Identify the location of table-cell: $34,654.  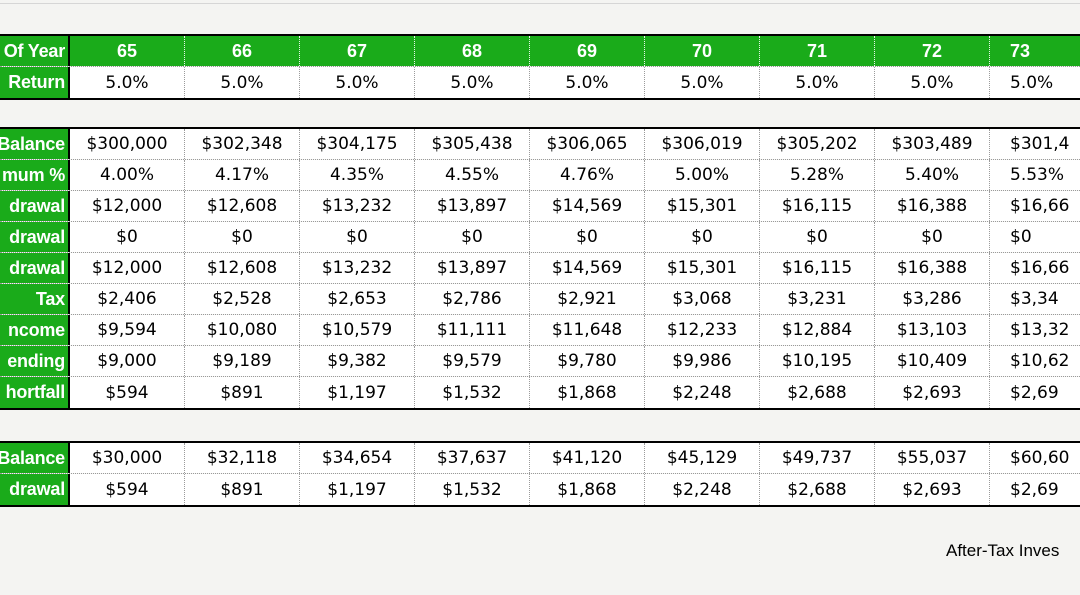
(357, 458).